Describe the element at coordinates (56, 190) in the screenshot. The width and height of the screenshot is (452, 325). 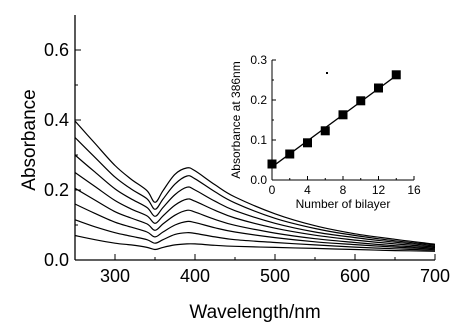
I see `main-y-tick-label: 0.2` at that location.